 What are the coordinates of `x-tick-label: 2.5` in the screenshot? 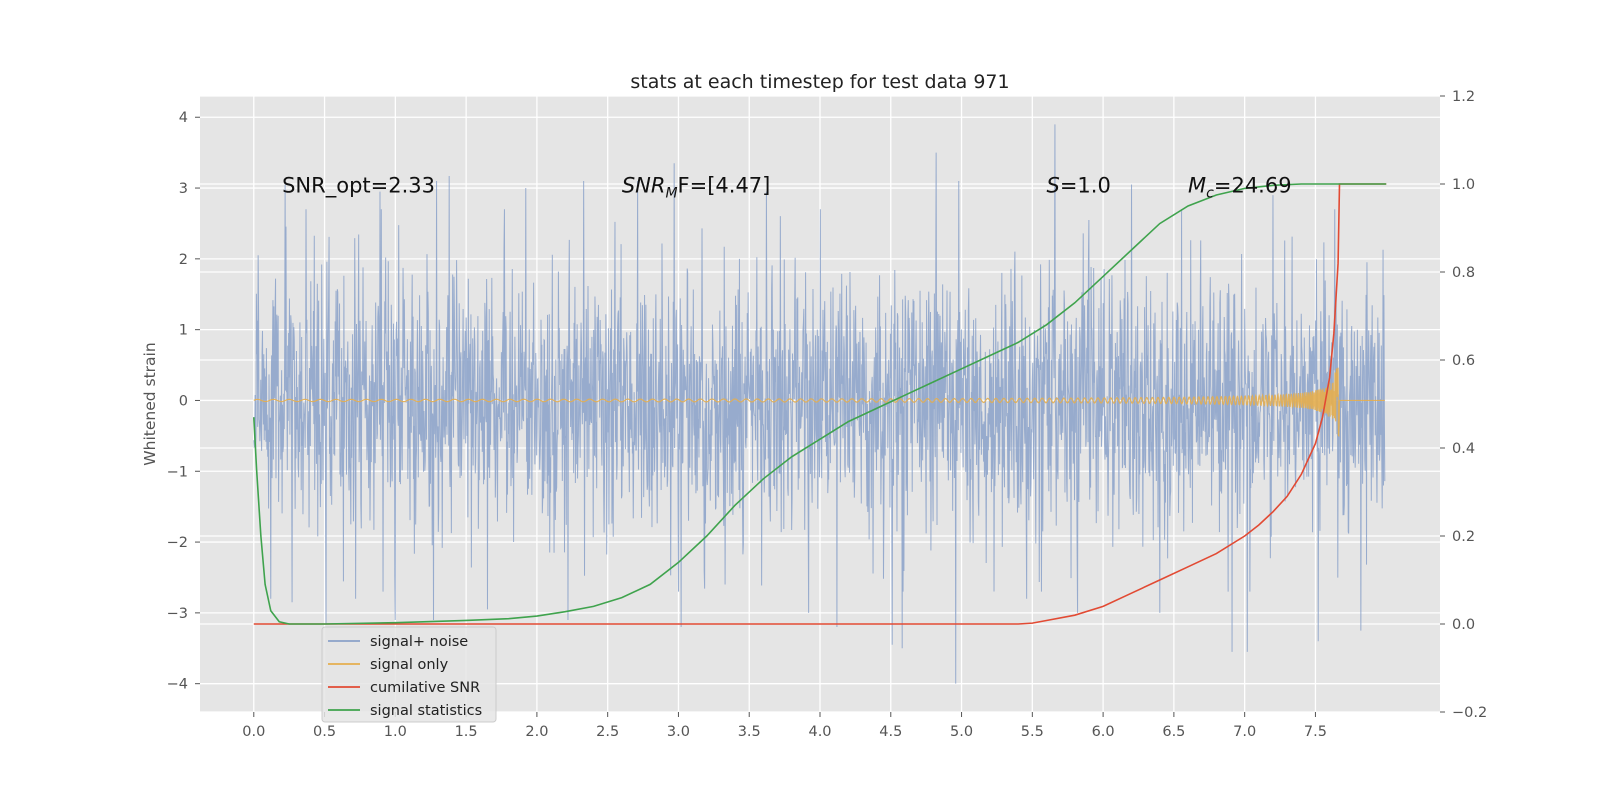 It's located at (607, 732).